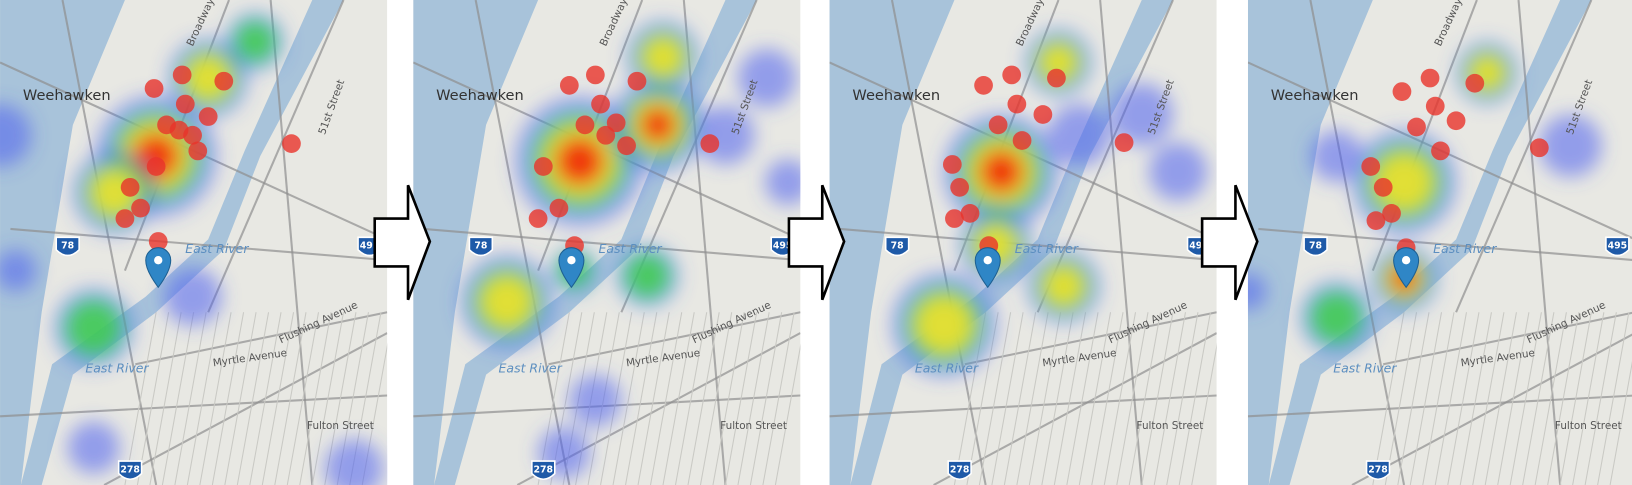 The height and width of the screenshot is (485, 1632). What do you see at coordinates (816, 242) in the screenshot?
I see `arrows` at bounding box center [816, 242].